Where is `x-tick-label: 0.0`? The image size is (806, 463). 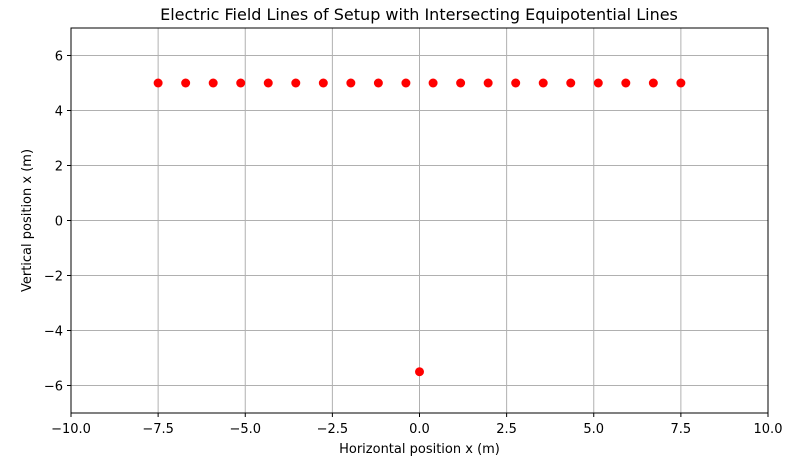 x-tick-label: 0.0 is located at coordinates (419, 429).